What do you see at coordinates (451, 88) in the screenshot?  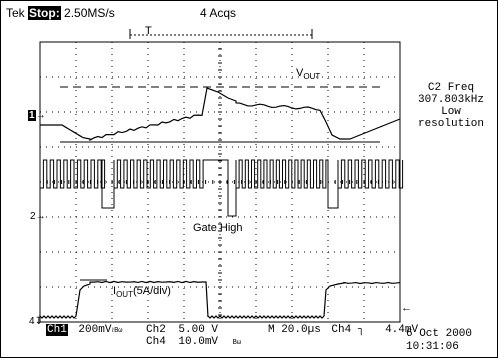 I see `measurement-title: C2 Freq` at bounding box center [451, 88].